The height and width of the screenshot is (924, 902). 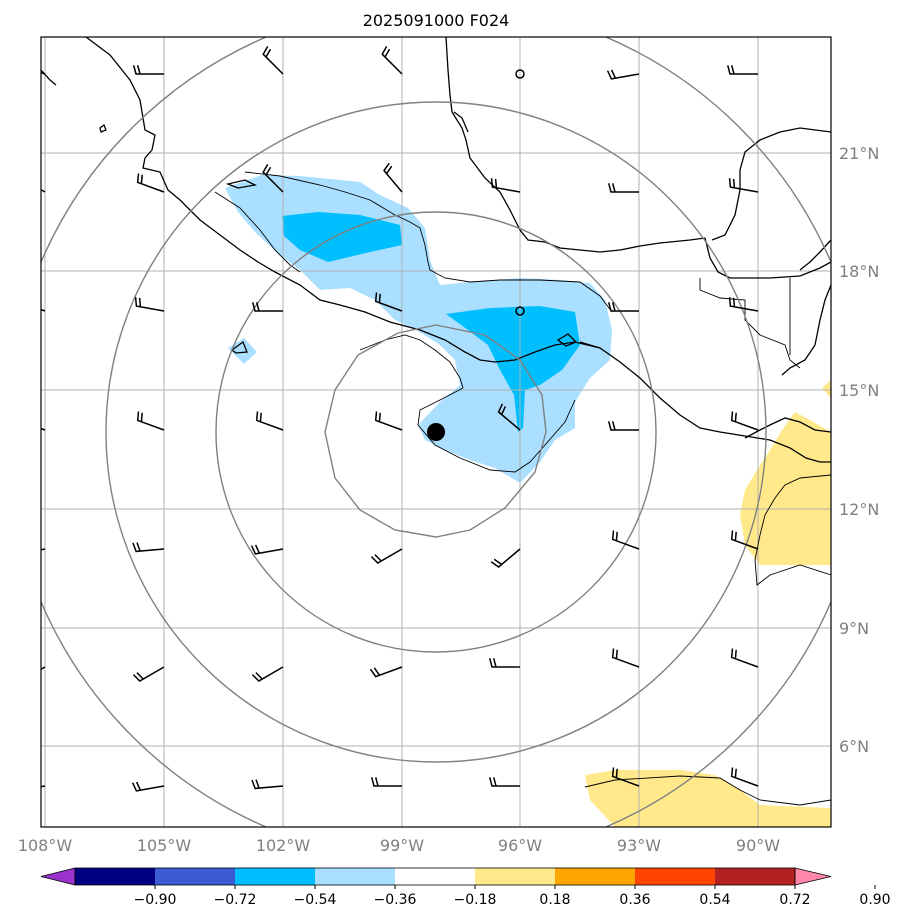 I want to click on coastline-southern-mexico-islands, so click(x=461, y=122).